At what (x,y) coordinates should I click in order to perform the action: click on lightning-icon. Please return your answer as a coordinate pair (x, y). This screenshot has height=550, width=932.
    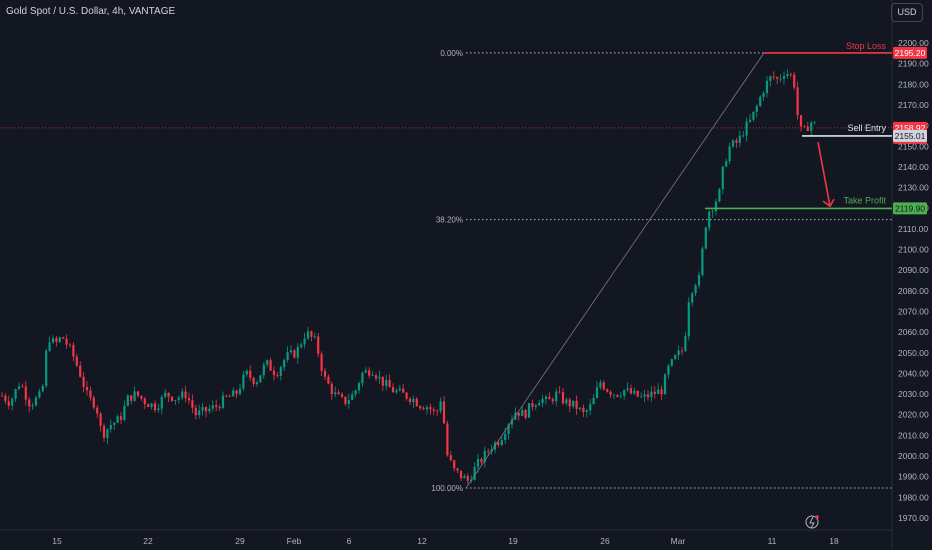
    Looking at the image, I should click on (812, 522).